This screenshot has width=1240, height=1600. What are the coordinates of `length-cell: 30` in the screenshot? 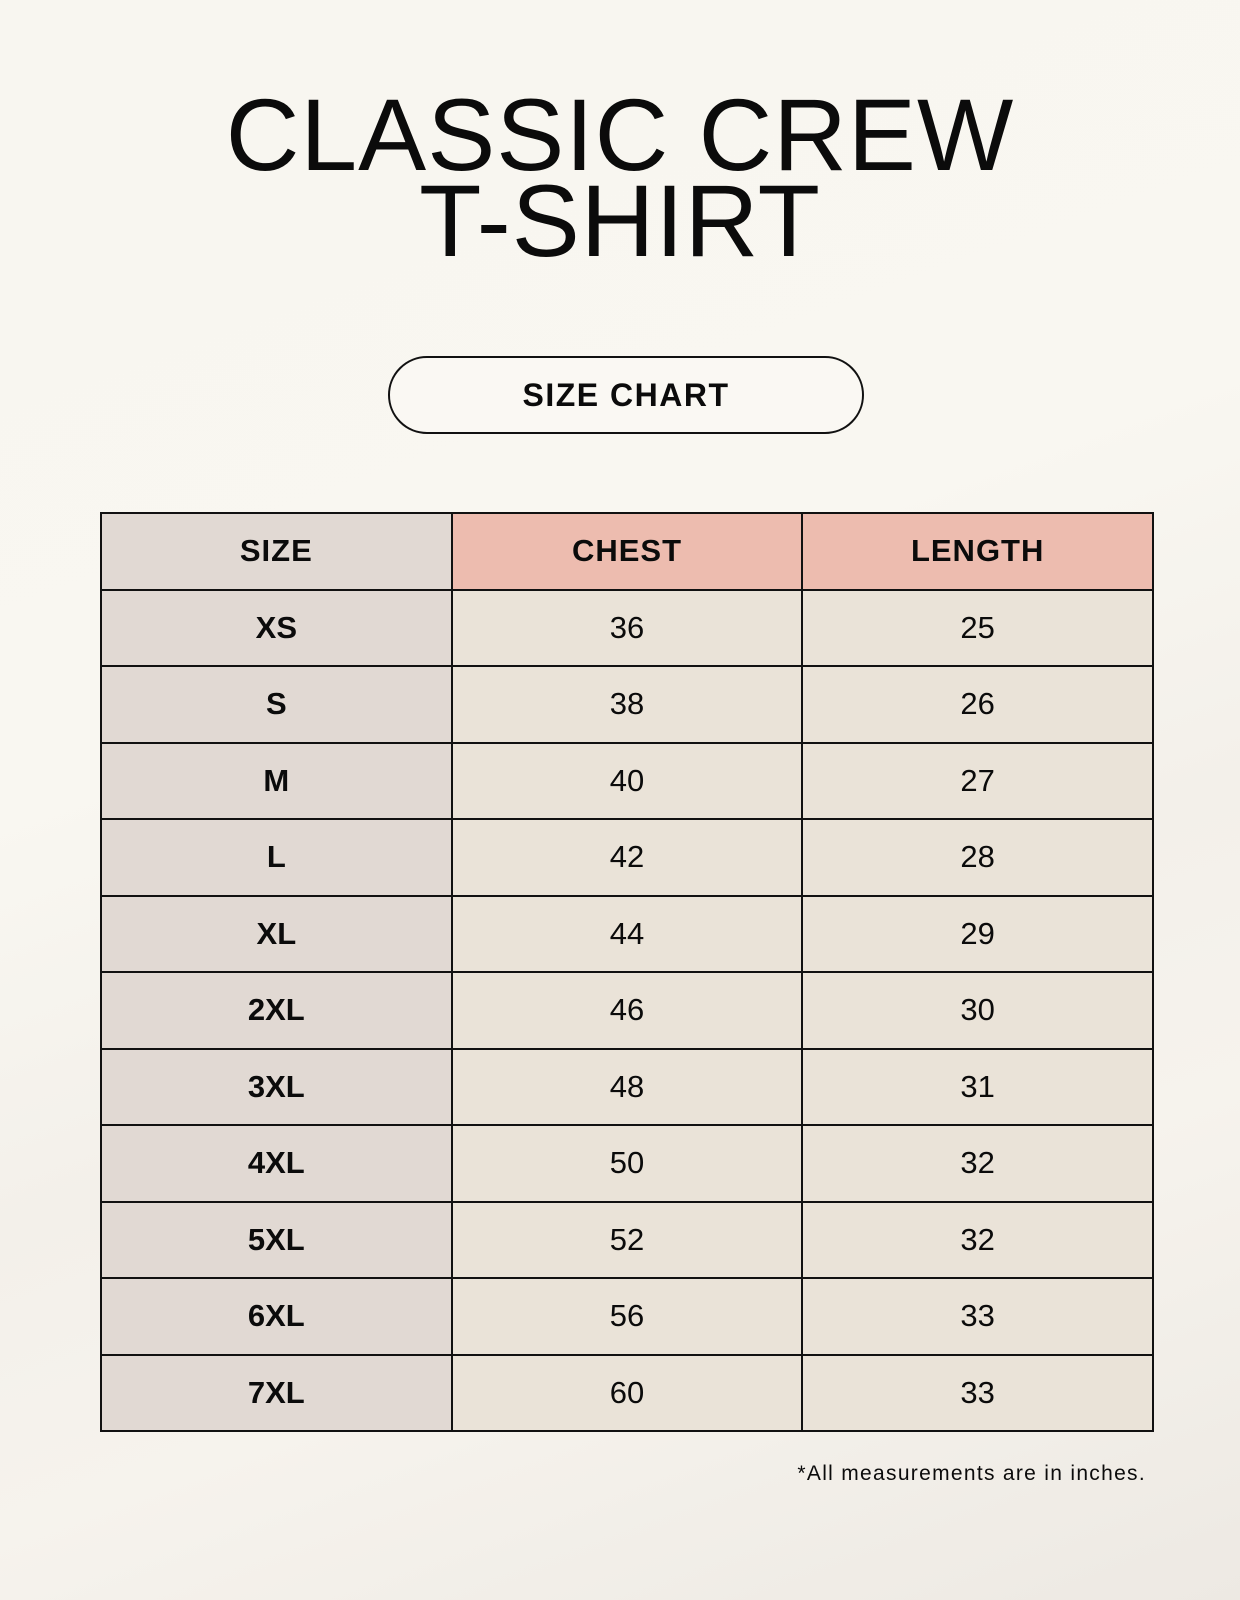 It's located at (977, 1010).